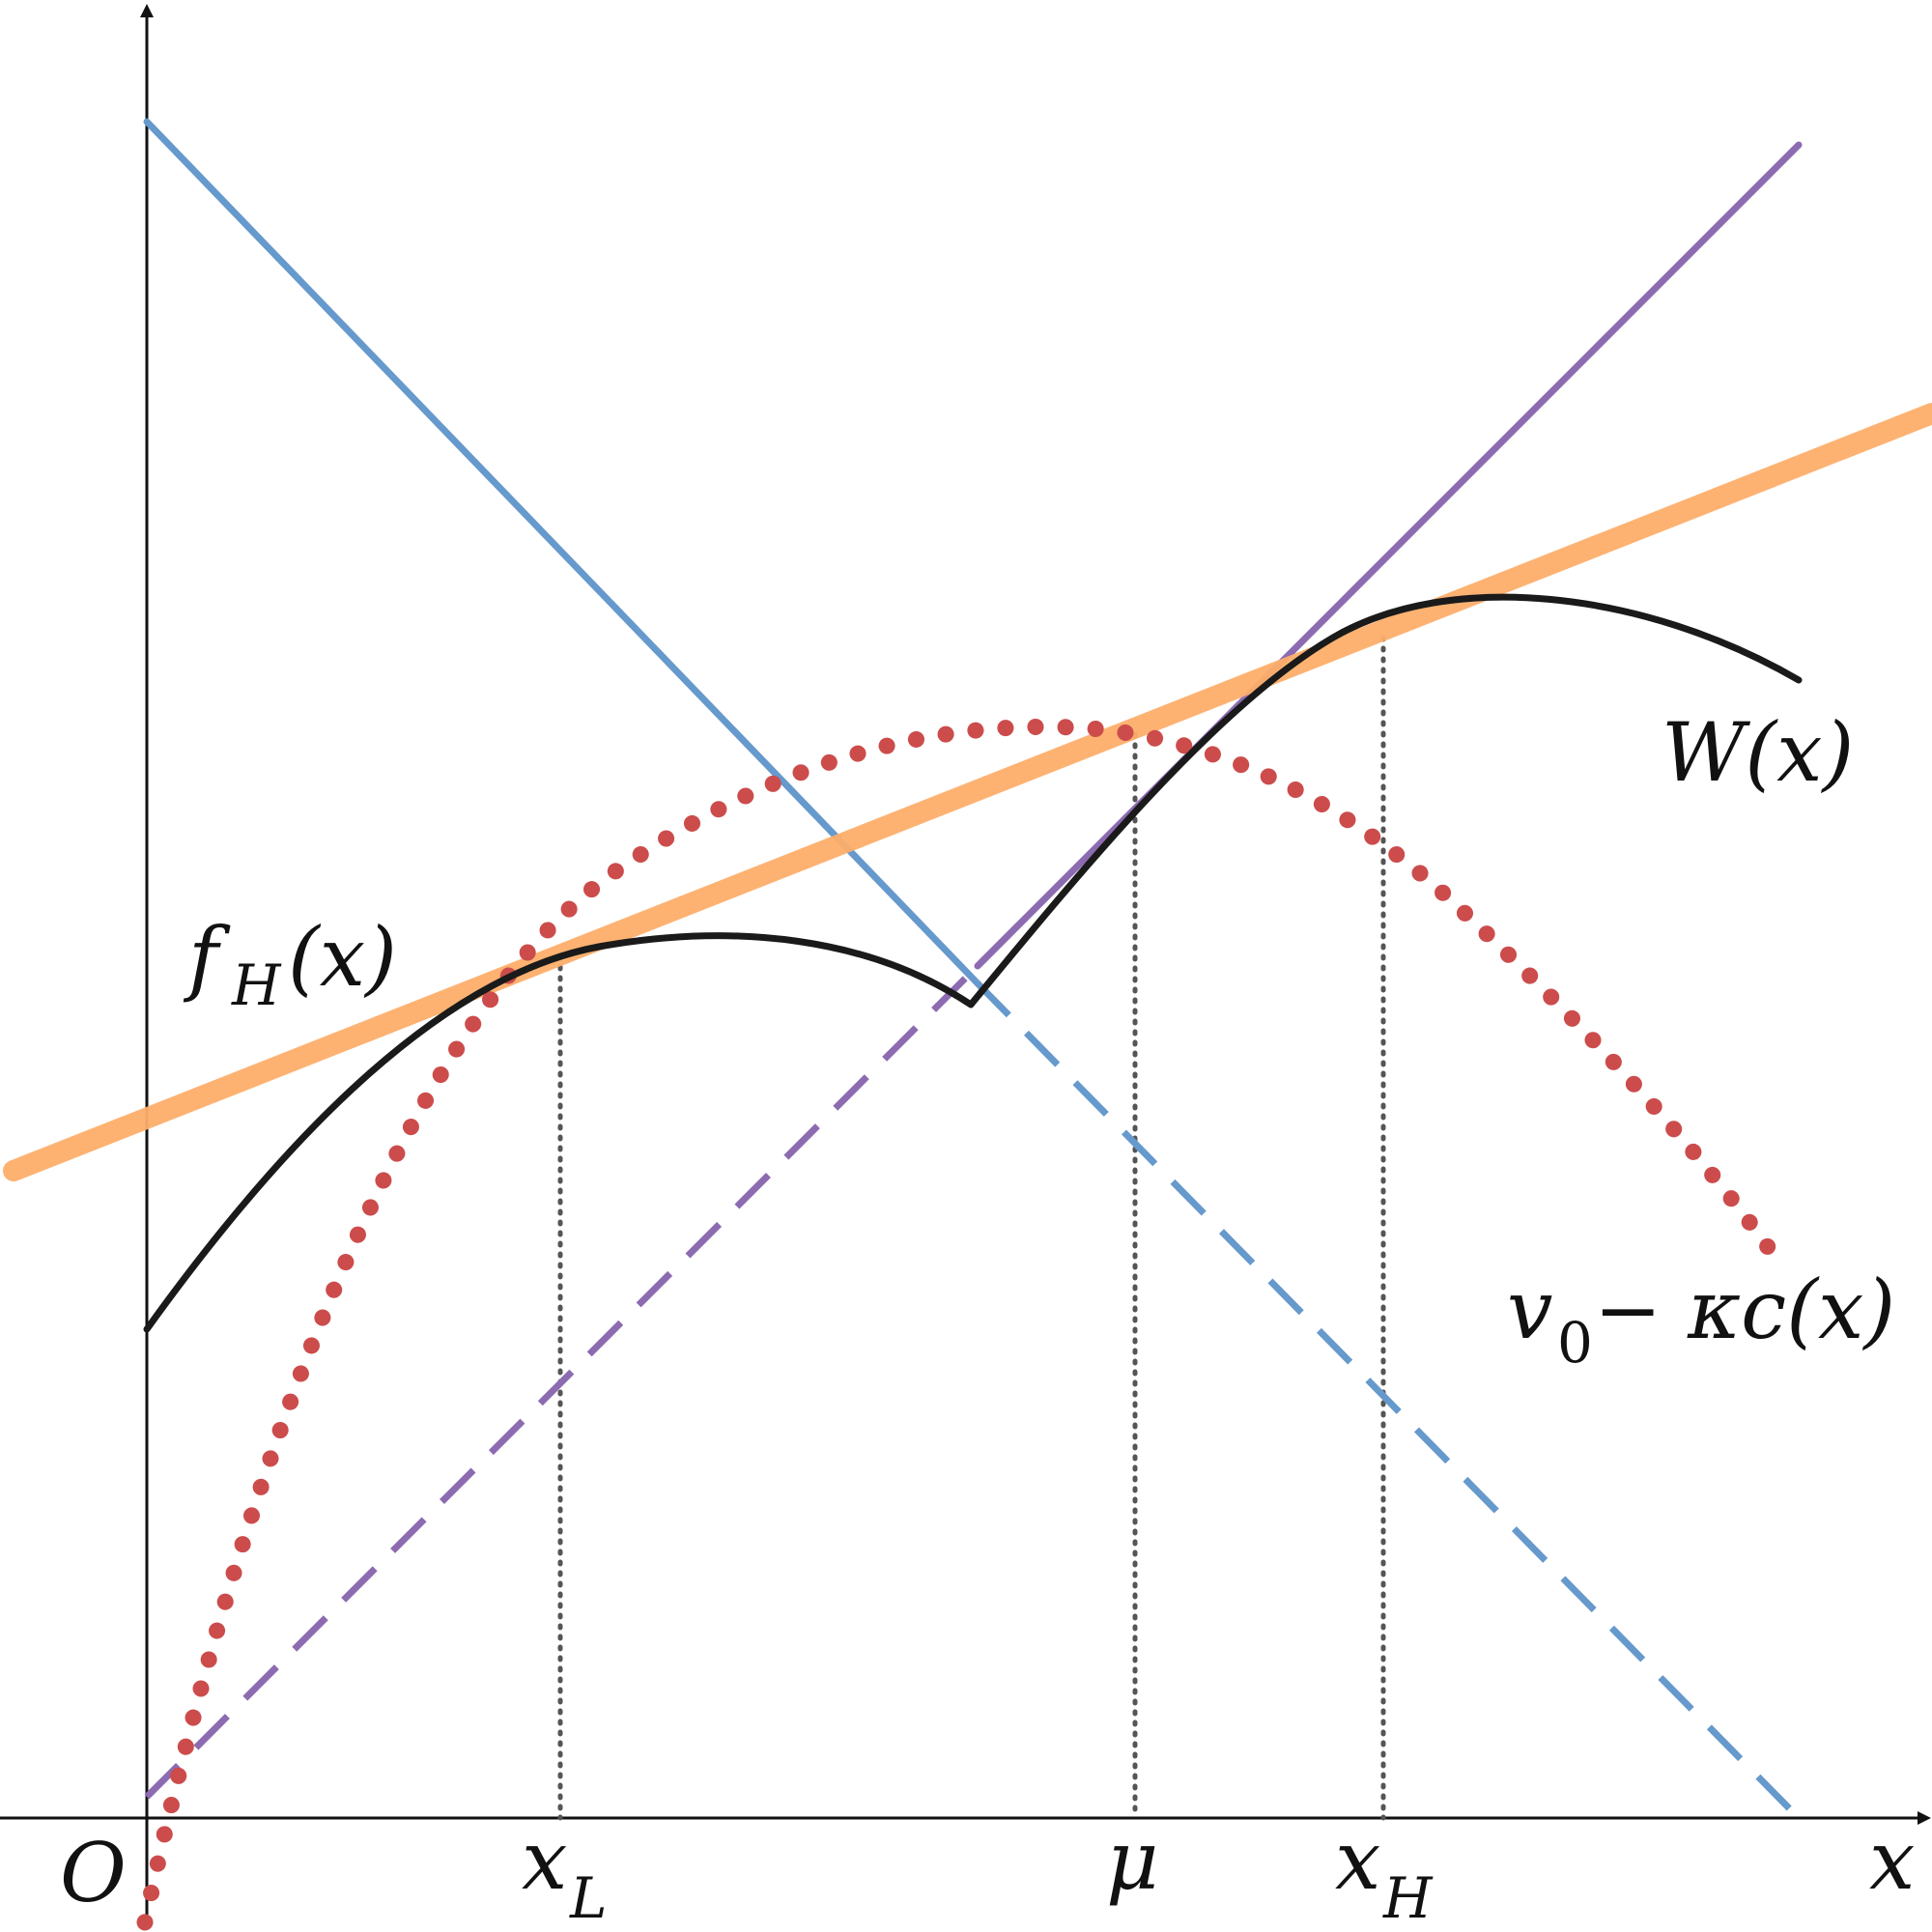 This screenshot has height=1932, width=1932. Describe the element at coordinates (1744, 1310) in the screenshot. I see `svg-text: − κc(x)` at that location.